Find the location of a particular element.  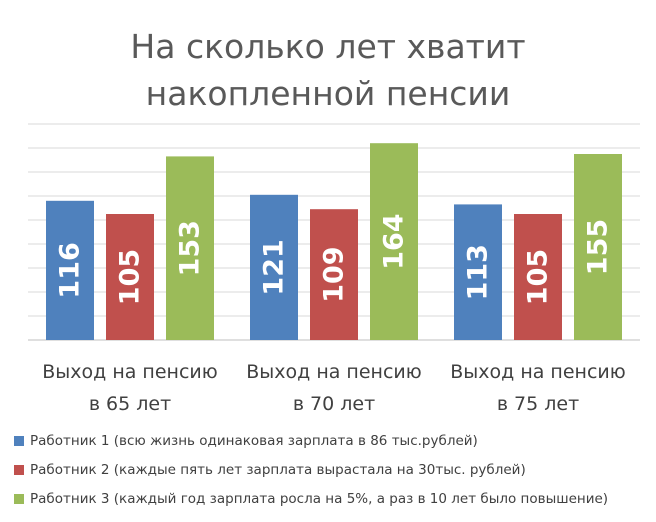

data-label: 116 is located at coordinates (70, 270).